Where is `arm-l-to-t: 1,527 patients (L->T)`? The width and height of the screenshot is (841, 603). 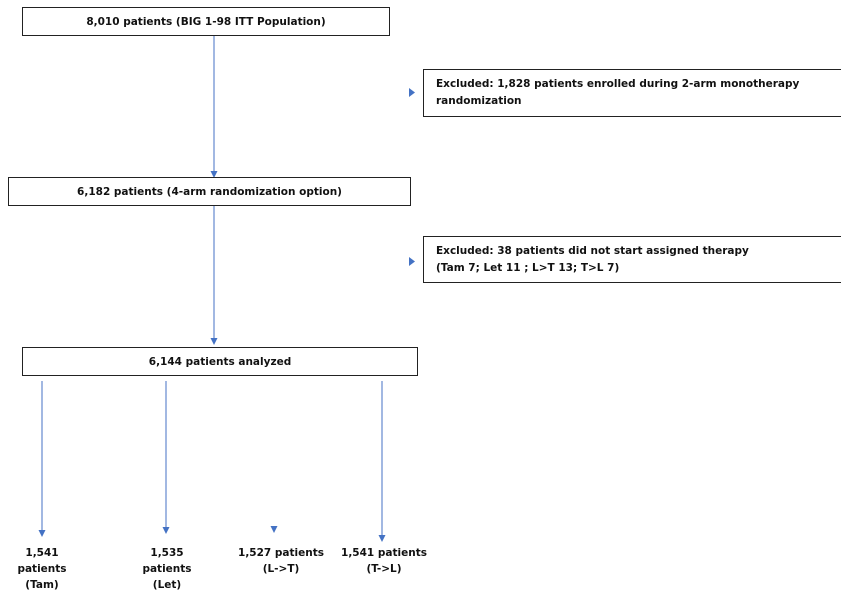 arm-l-to-t: 1,527 patients (L->T) is located at coordinates (281, 561).